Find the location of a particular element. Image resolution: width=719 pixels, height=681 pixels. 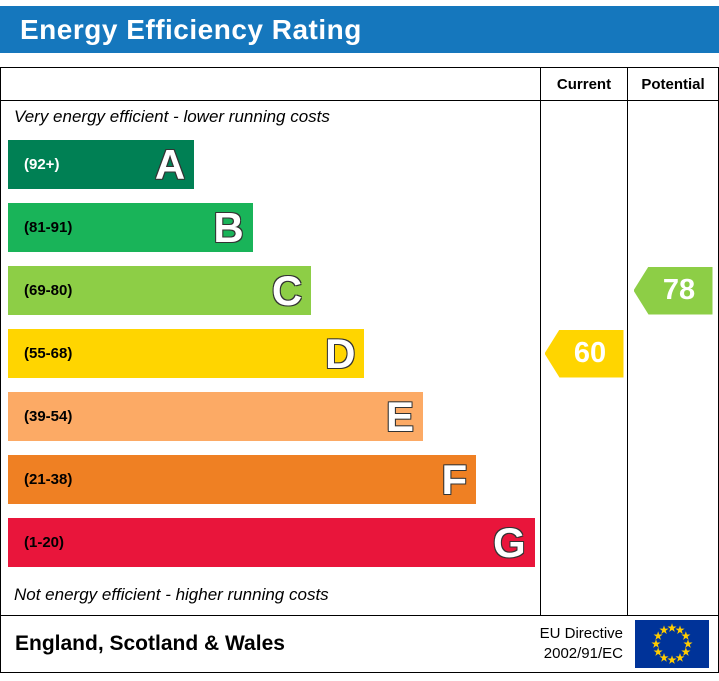

band-cell-f: (21-38) F is located at coordinates (270, 479).